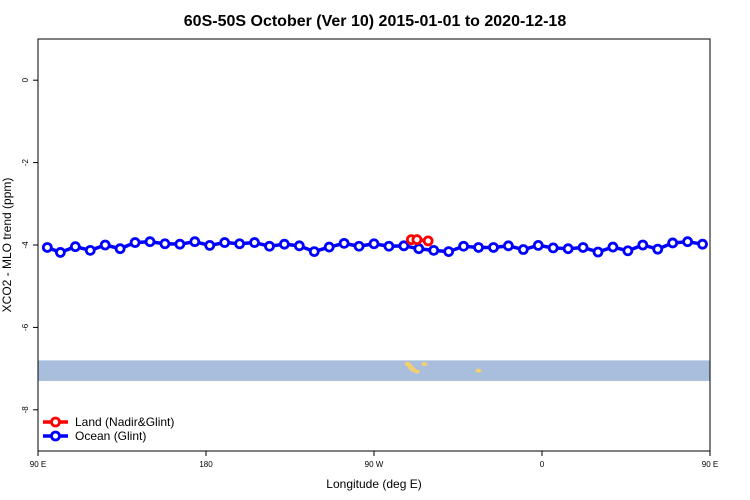 The width and height of the screenshot is (750, 500). I want to click on x-axis: 90 E 180 90 W 0 90 E, so click(374, 460).